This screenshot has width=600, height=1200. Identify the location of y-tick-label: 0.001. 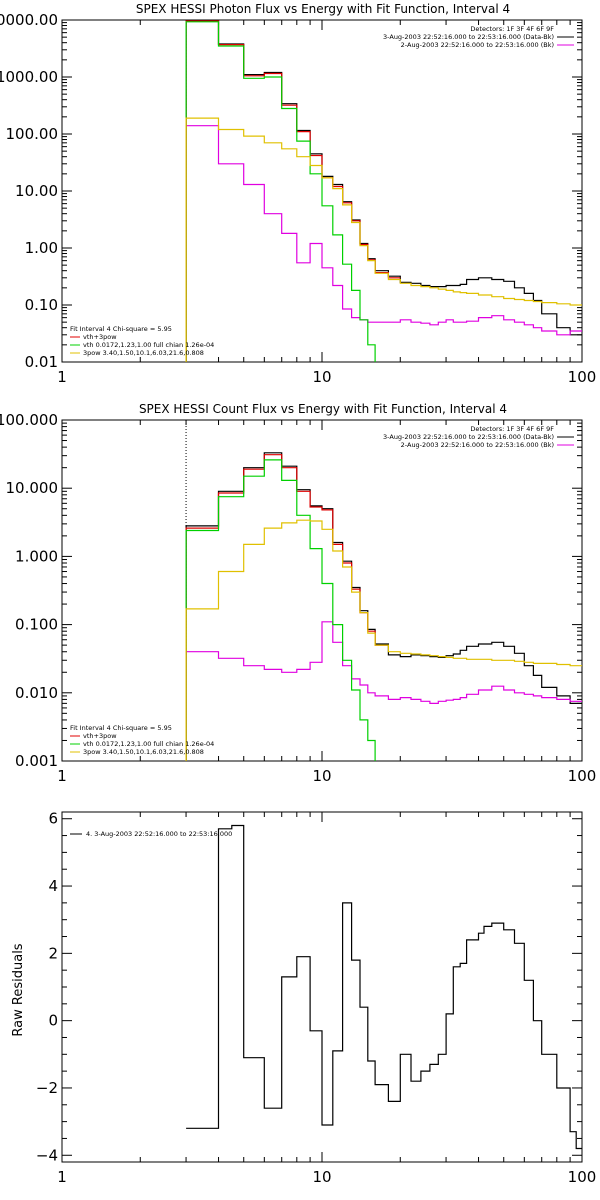
(36, 761).